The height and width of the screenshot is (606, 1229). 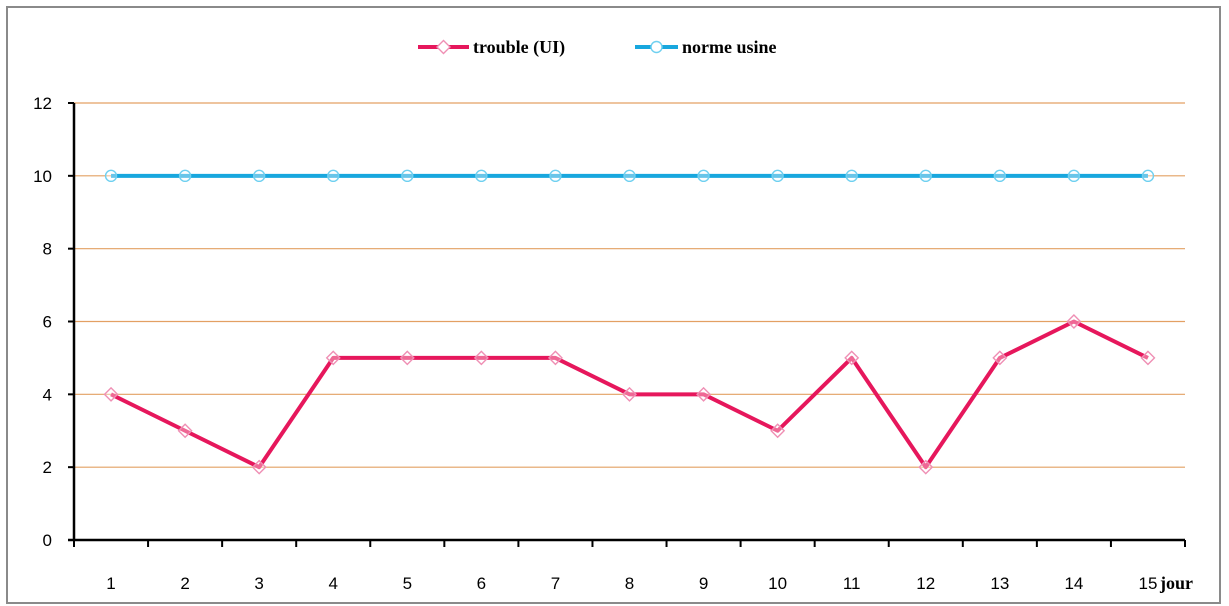 I want to click on x-tick-label: 5, so click(x=407, y=583).